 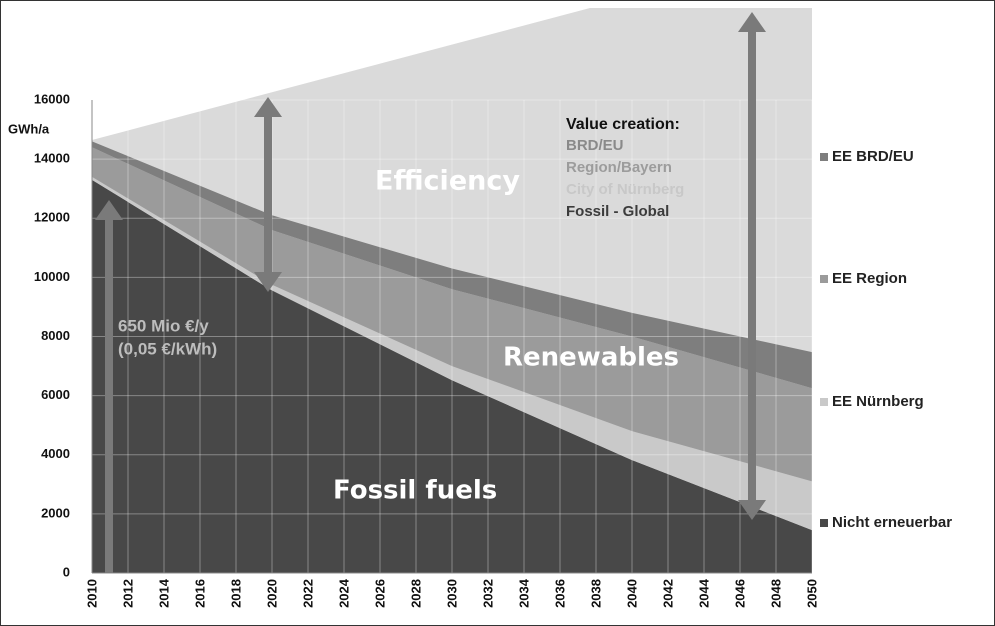 What do you see at coordinates (163, 325) in the screenshot?
I see `annotation: 650 Mio €/y` at bounding box center [163, 325].